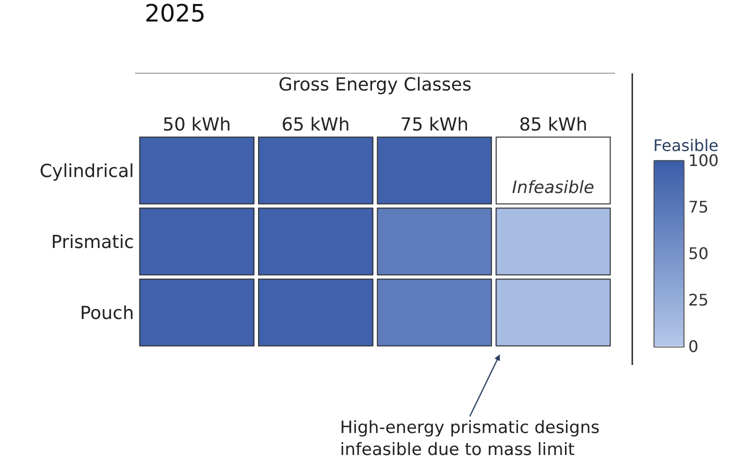 The width and height of the screenshot is (741, 458). Describe the element at coordinates (553, 125) in the screenshot. I see `x-tick-label: 85 kWh` at that location.